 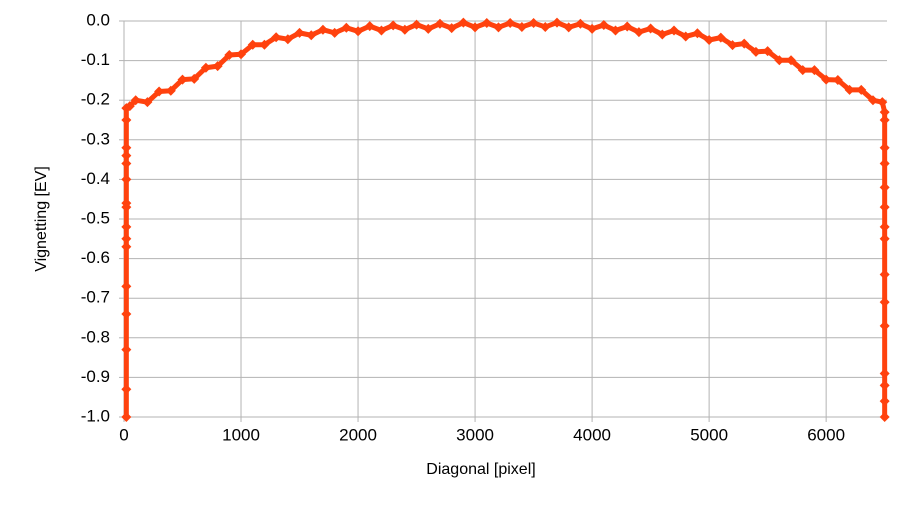 What do you see at coordinates (95, 217) in the screenshot?
I see `y-tick-label: -0.5` at bounding box center [95, 217].